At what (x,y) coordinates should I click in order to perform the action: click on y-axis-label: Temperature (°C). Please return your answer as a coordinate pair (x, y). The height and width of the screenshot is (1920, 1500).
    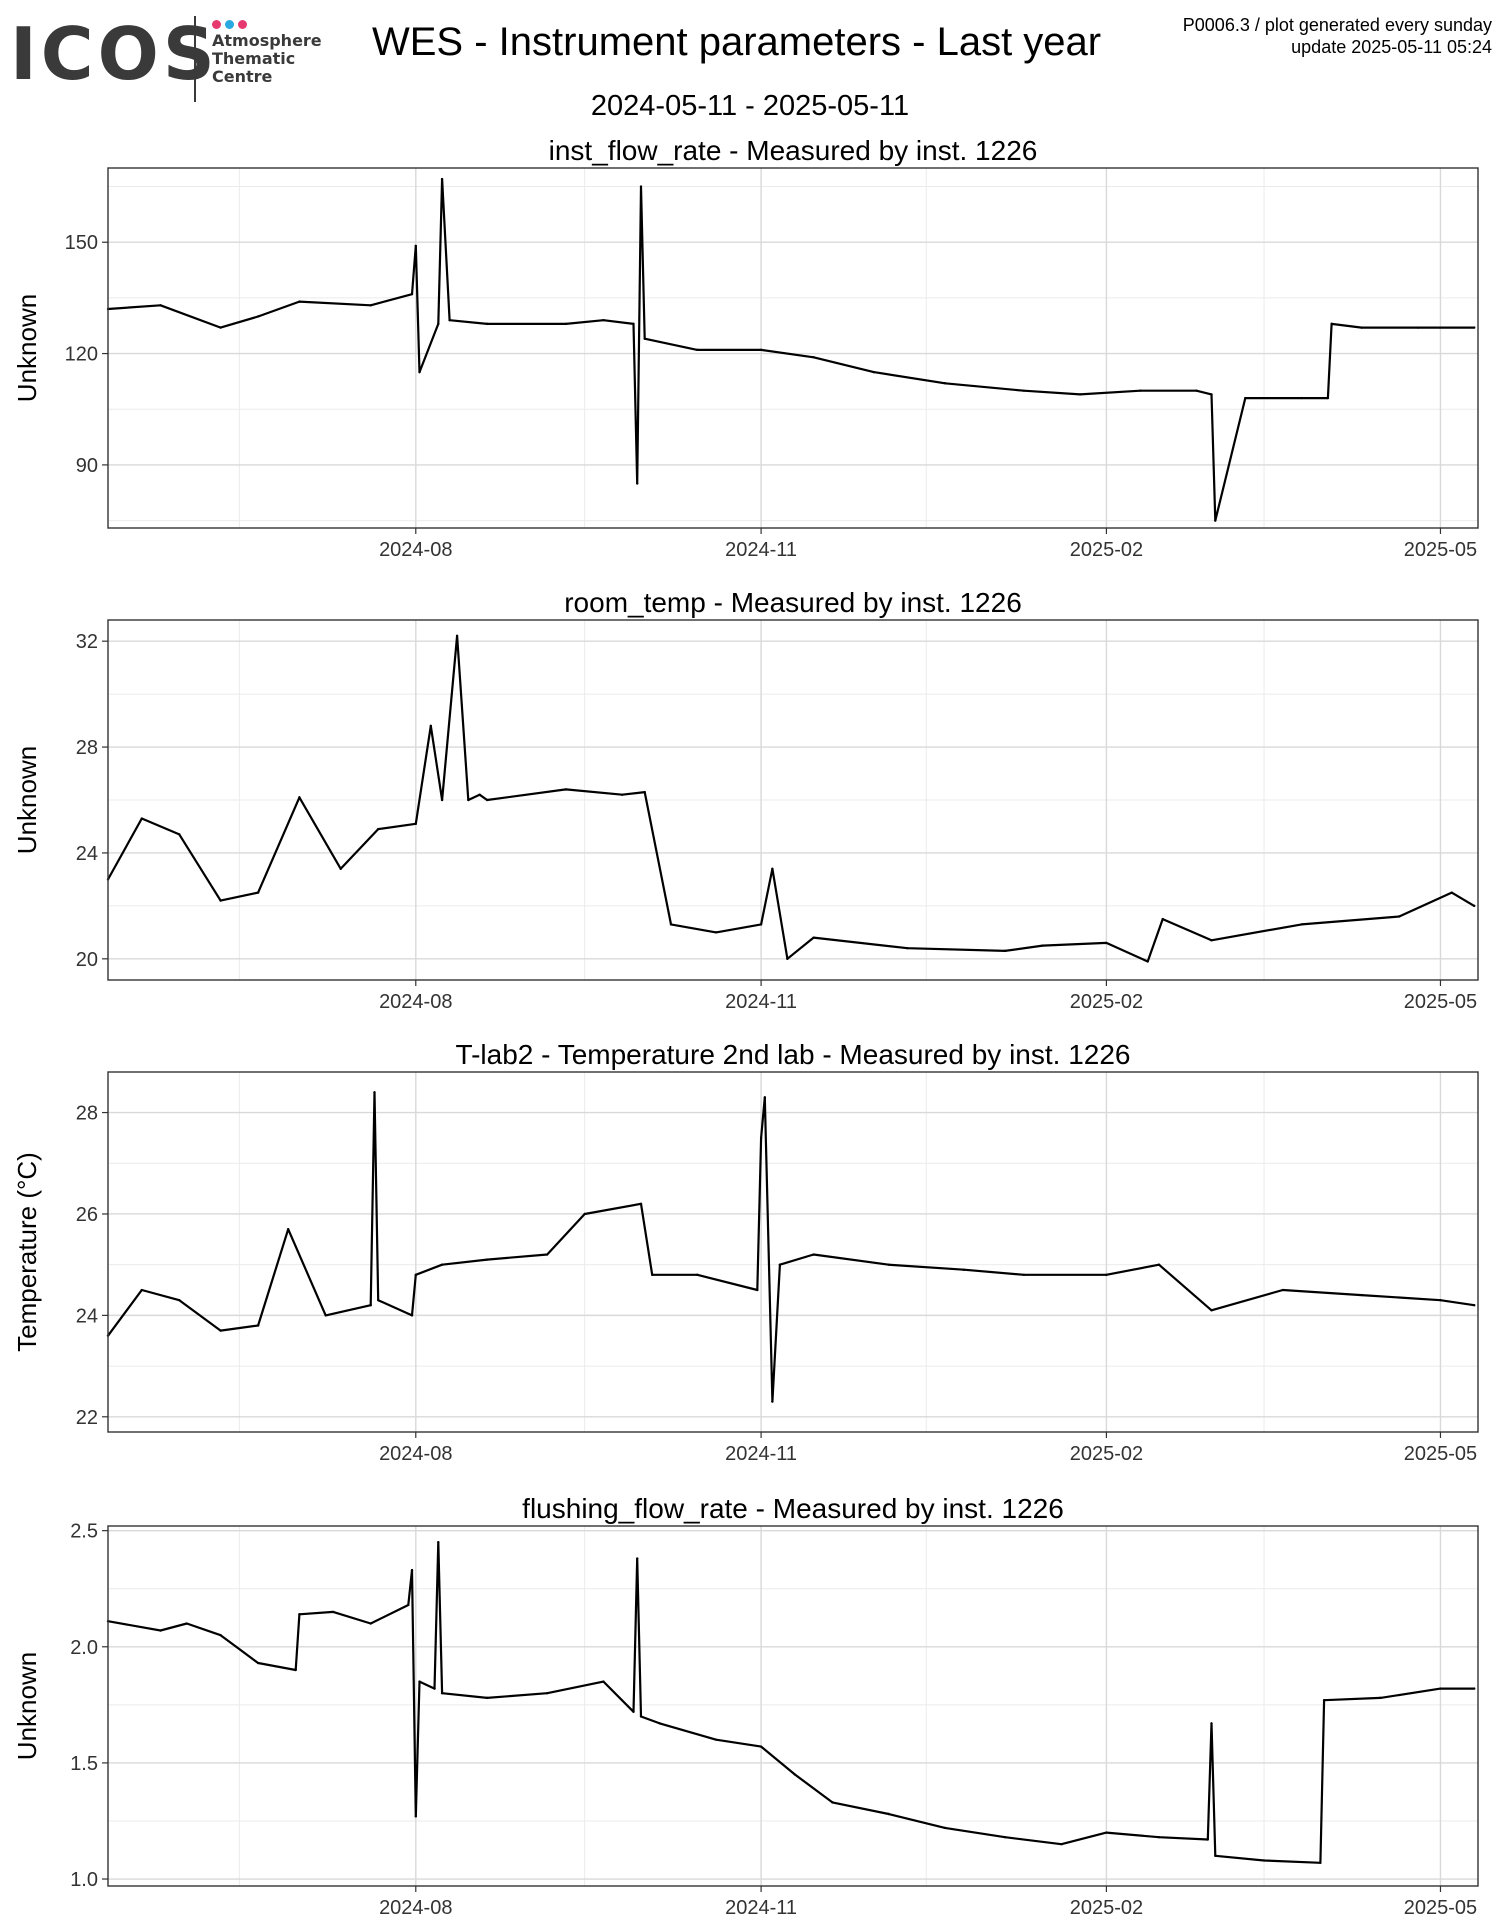
    Looking at the image, I should click on (27, 1252).